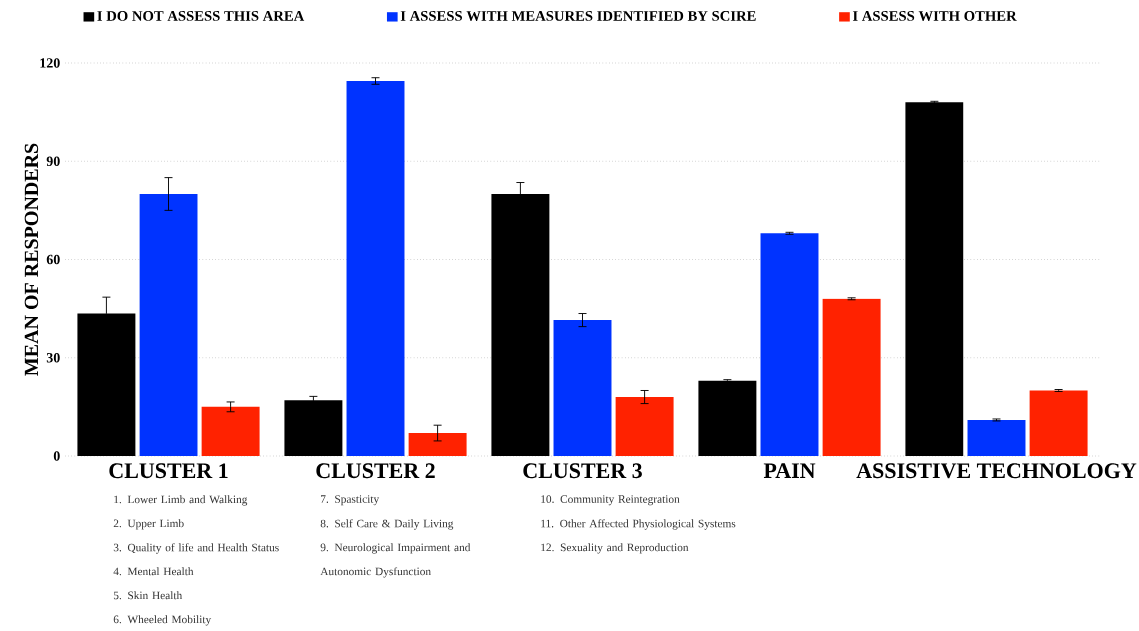  Describe the element at coordinates (638, 524) in the screenshot. I see `text: 11. Other Affected Physiological Systems` at that location.